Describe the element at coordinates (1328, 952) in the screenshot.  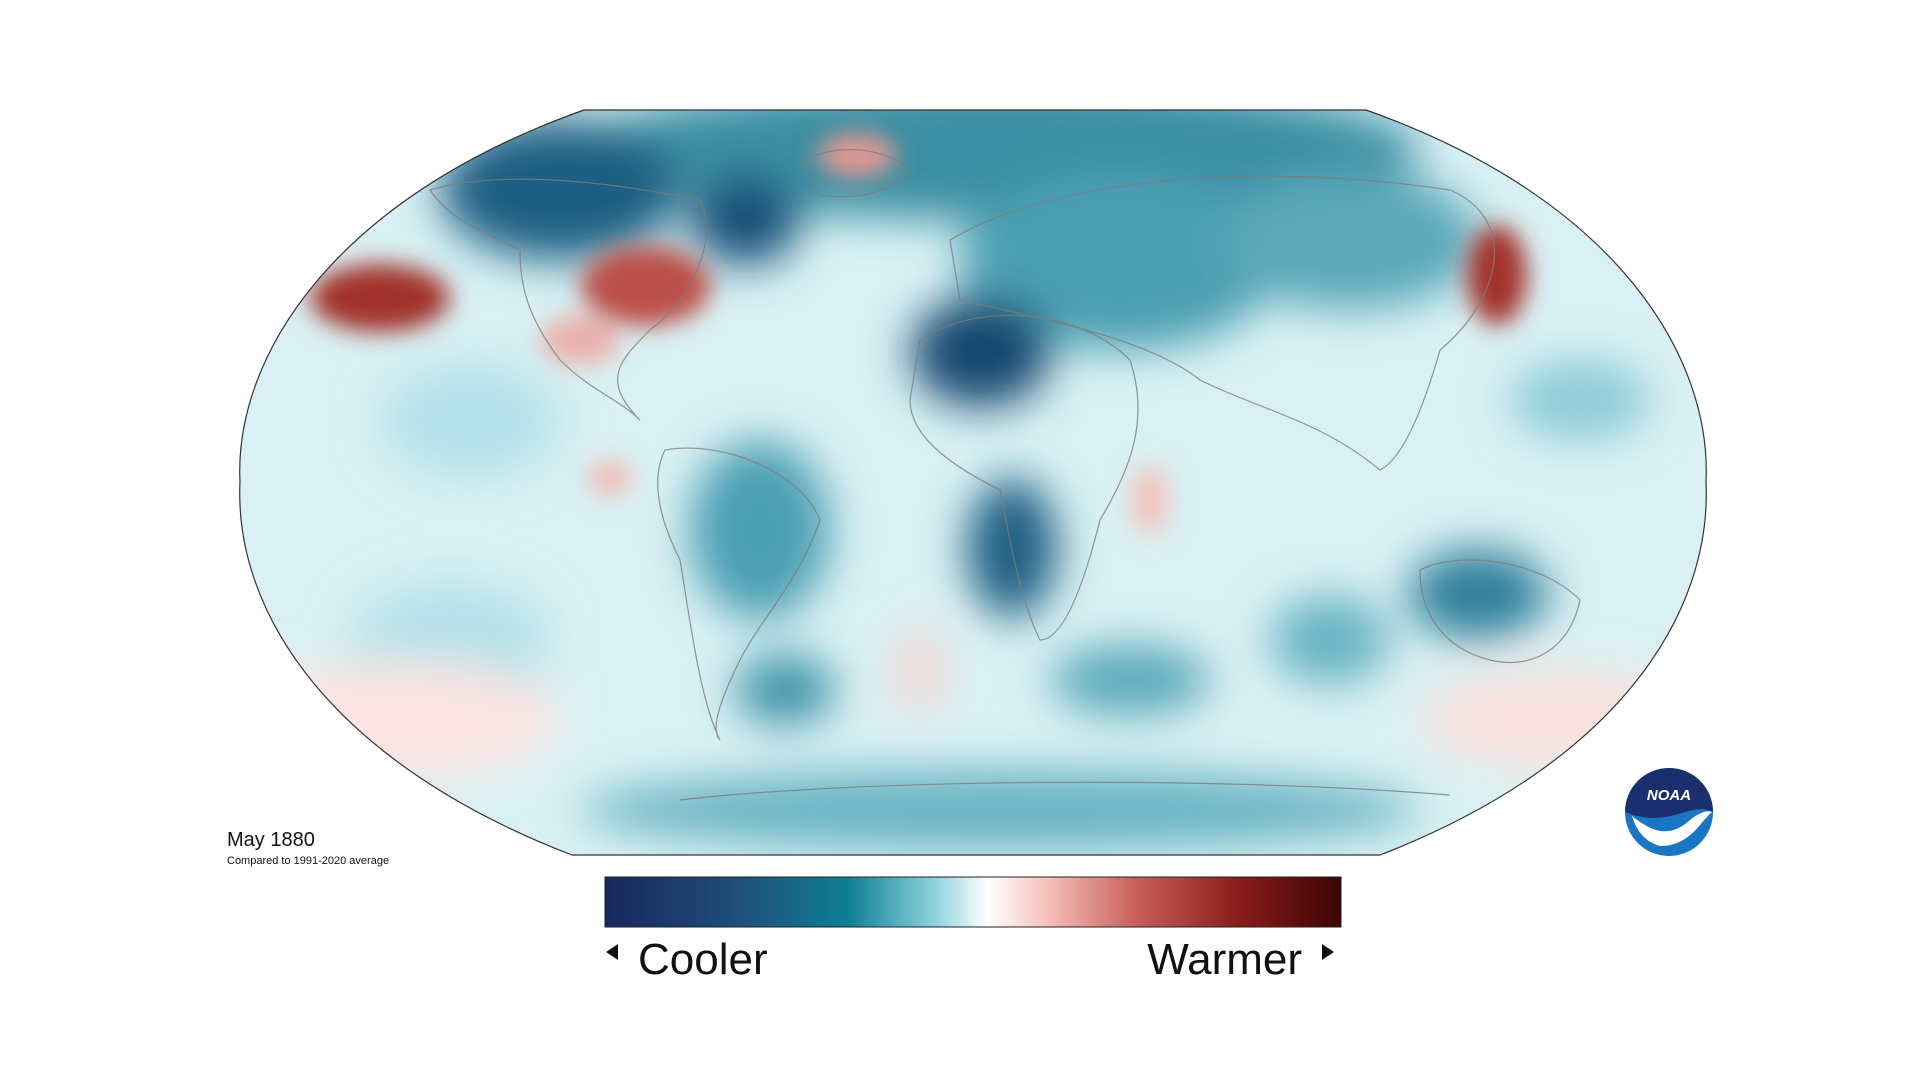
I see `arrow-right` at that location.